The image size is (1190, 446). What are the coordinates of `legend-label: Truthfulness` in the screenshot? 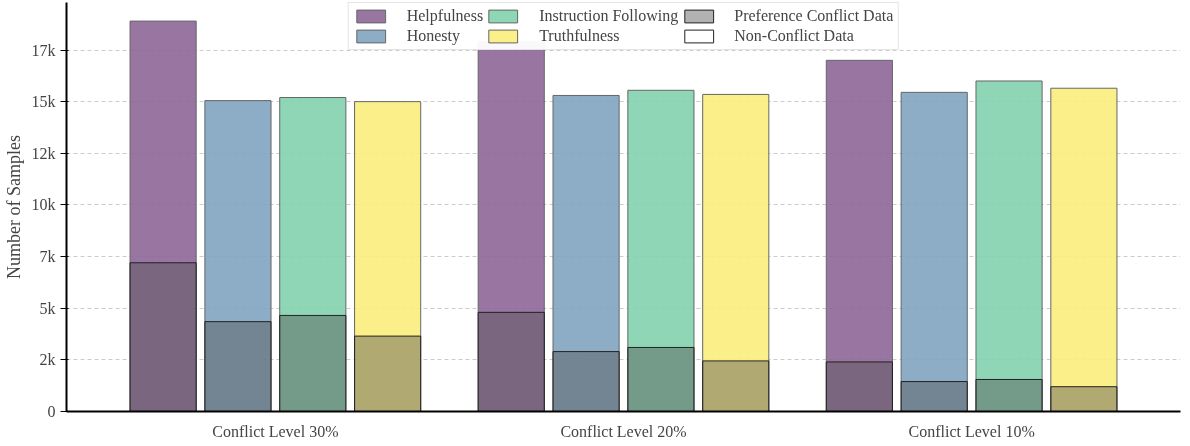 It's located at (579, 36).